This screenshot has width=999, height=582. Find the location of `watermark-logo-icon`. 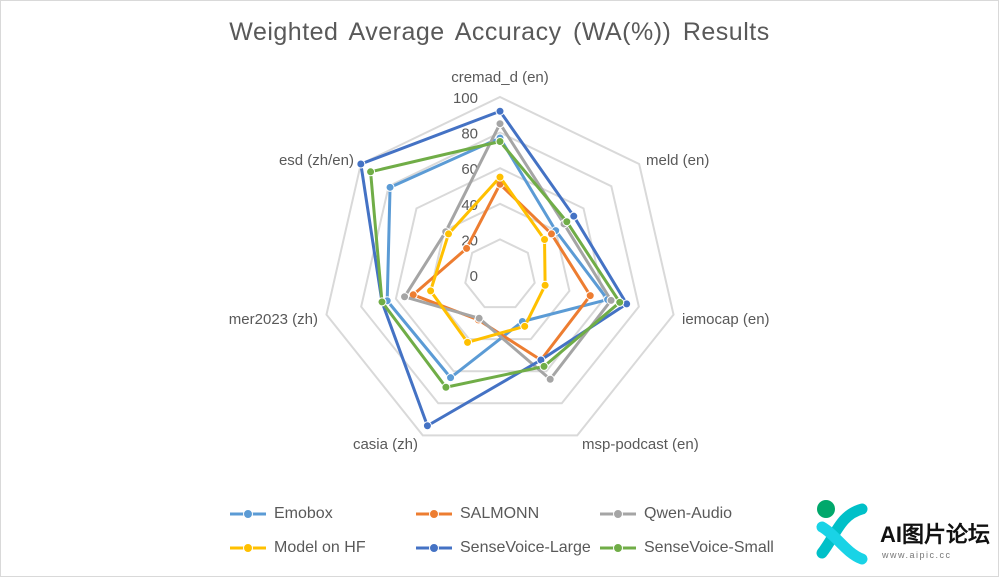

watermark-logo-icon is located at coordinates (842, 532).